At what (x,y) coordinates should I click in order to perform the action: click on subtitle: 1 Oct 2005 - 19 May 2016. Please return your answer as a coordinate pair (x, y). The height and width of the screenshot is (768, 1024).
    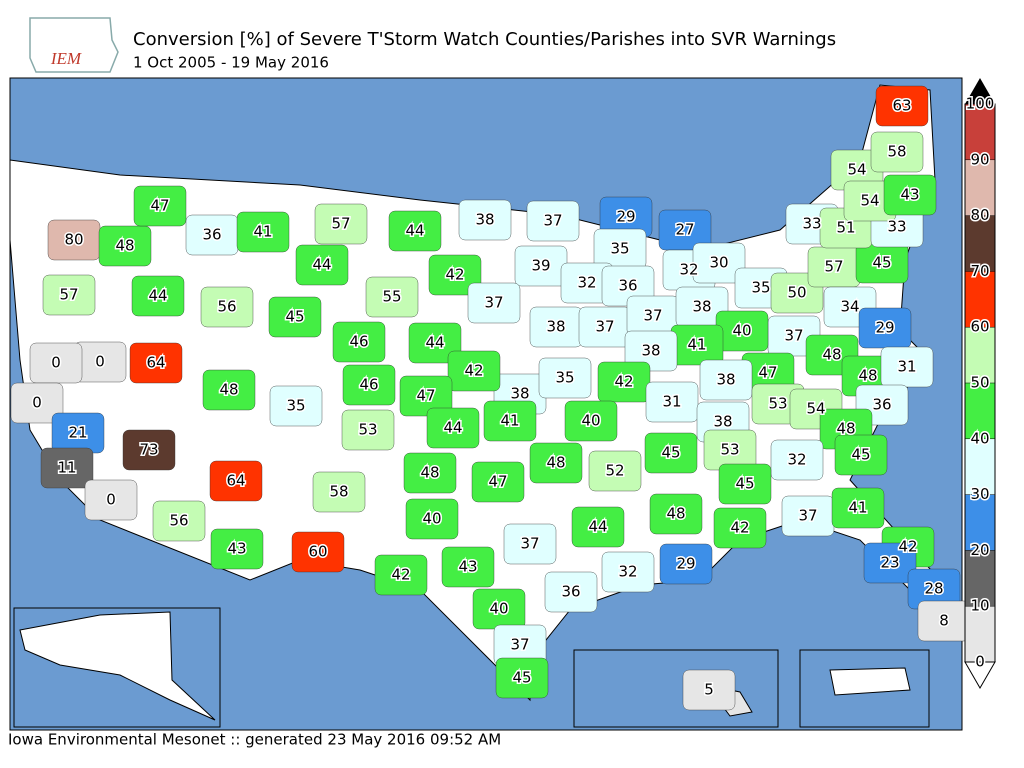
    Looking at the image, I should click on (231, 63).